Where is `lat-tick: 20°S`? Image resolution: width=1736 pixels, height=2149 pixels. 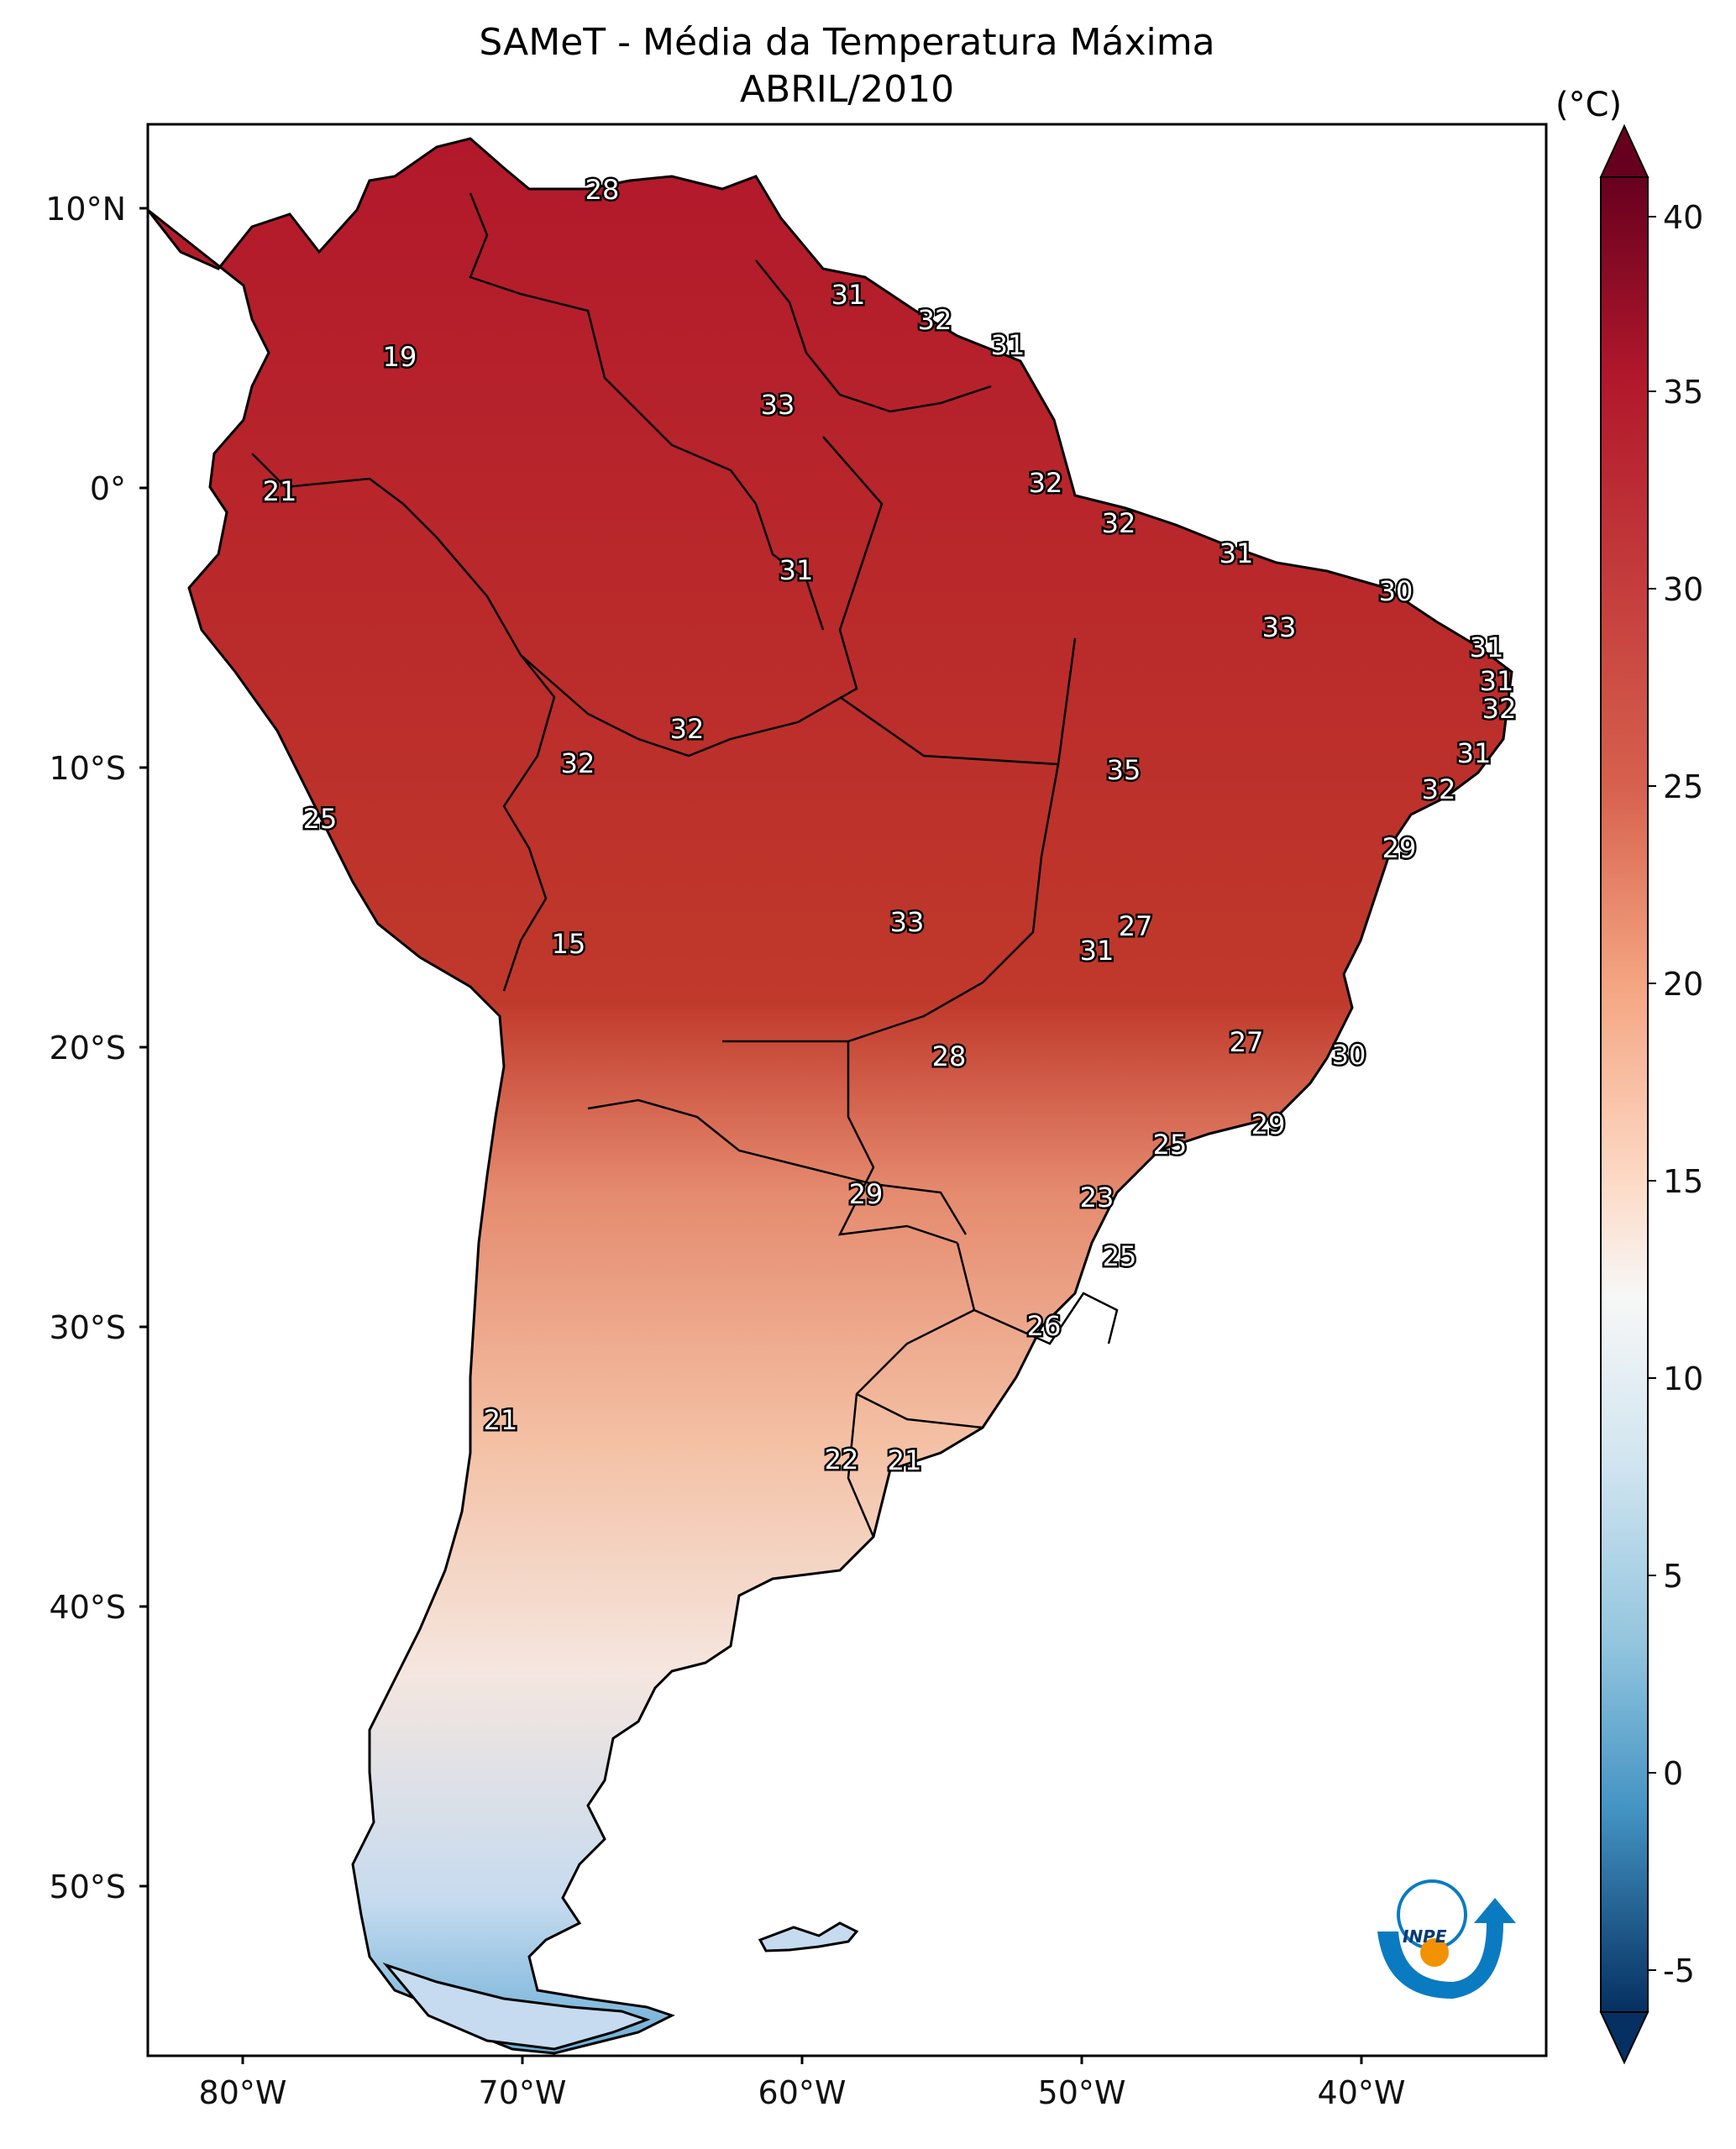
lat-tick: 20°S is located at coordinates (88, 1048).